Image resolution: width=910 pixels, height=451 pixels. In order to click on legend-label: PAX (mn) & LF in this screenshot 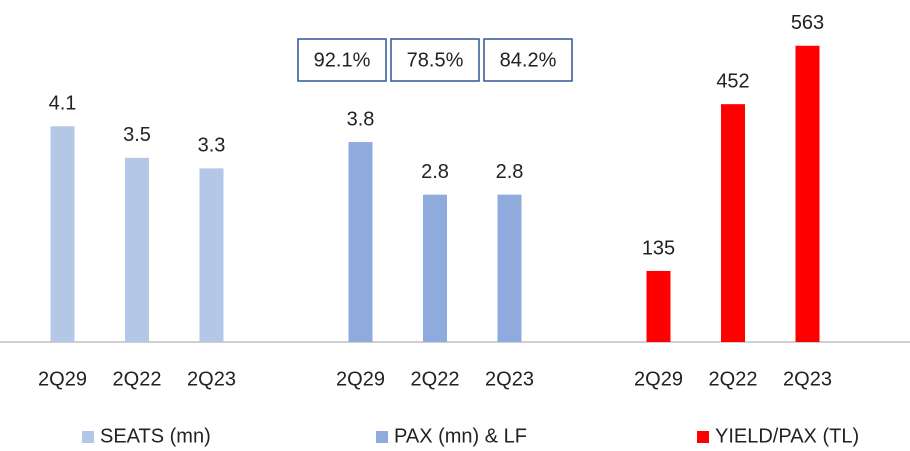, I will do `click(460, 436)`.